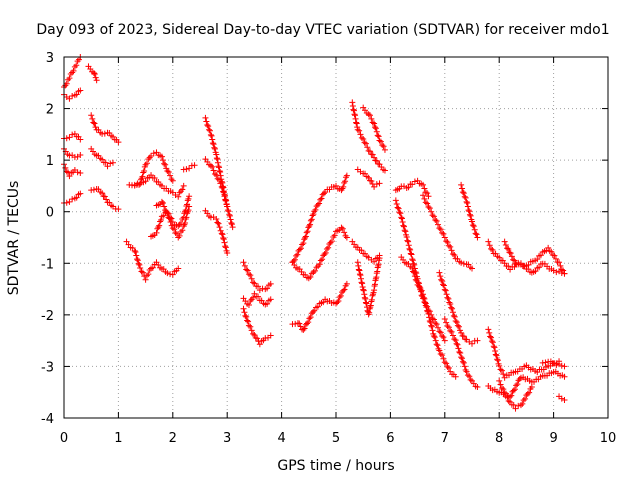 Image resolution: width=640 pixels, height=480 pixels. Describe the element at coordinates (216, 183) in the screenshot. I see `series-s18` at that location.